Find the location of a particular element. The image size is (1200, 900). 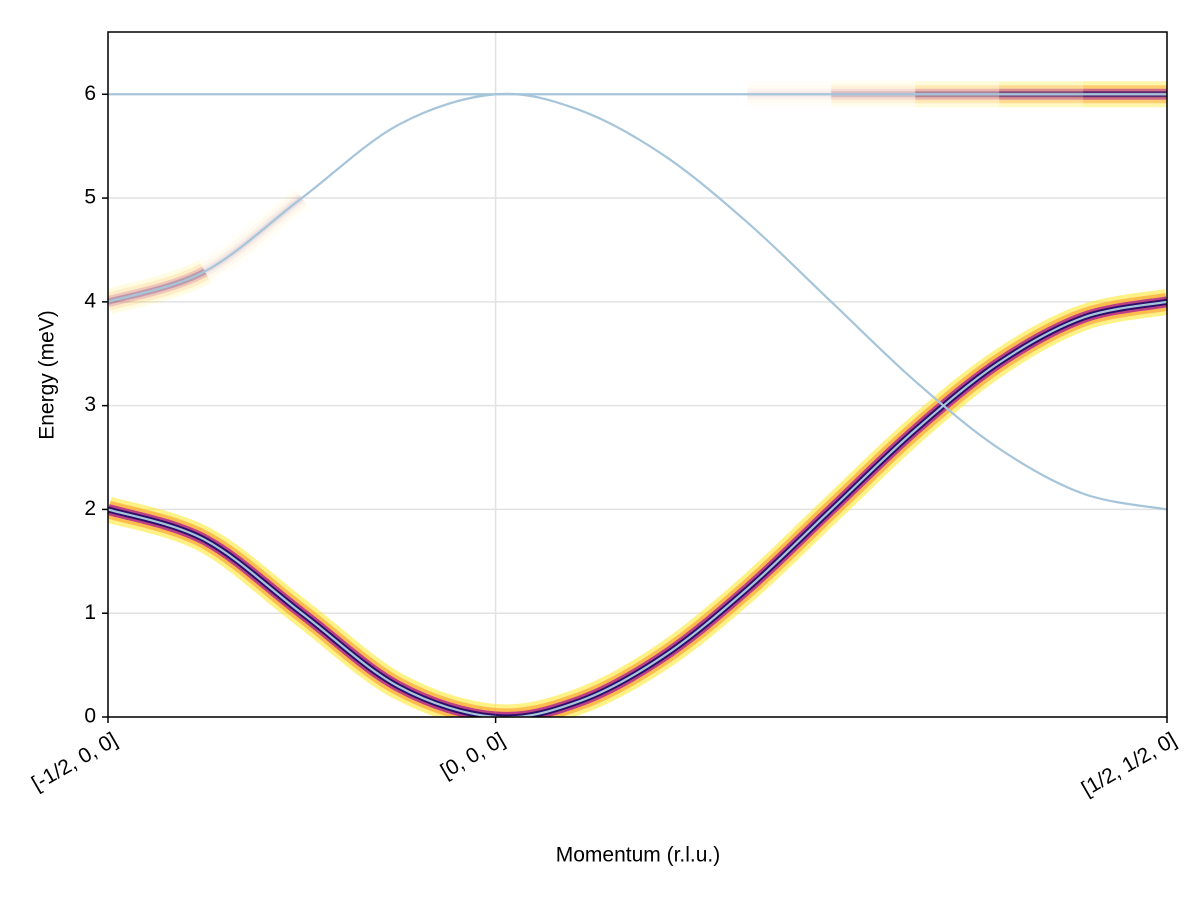

y-tick-label: 6 is located at coordinates (90, 93).